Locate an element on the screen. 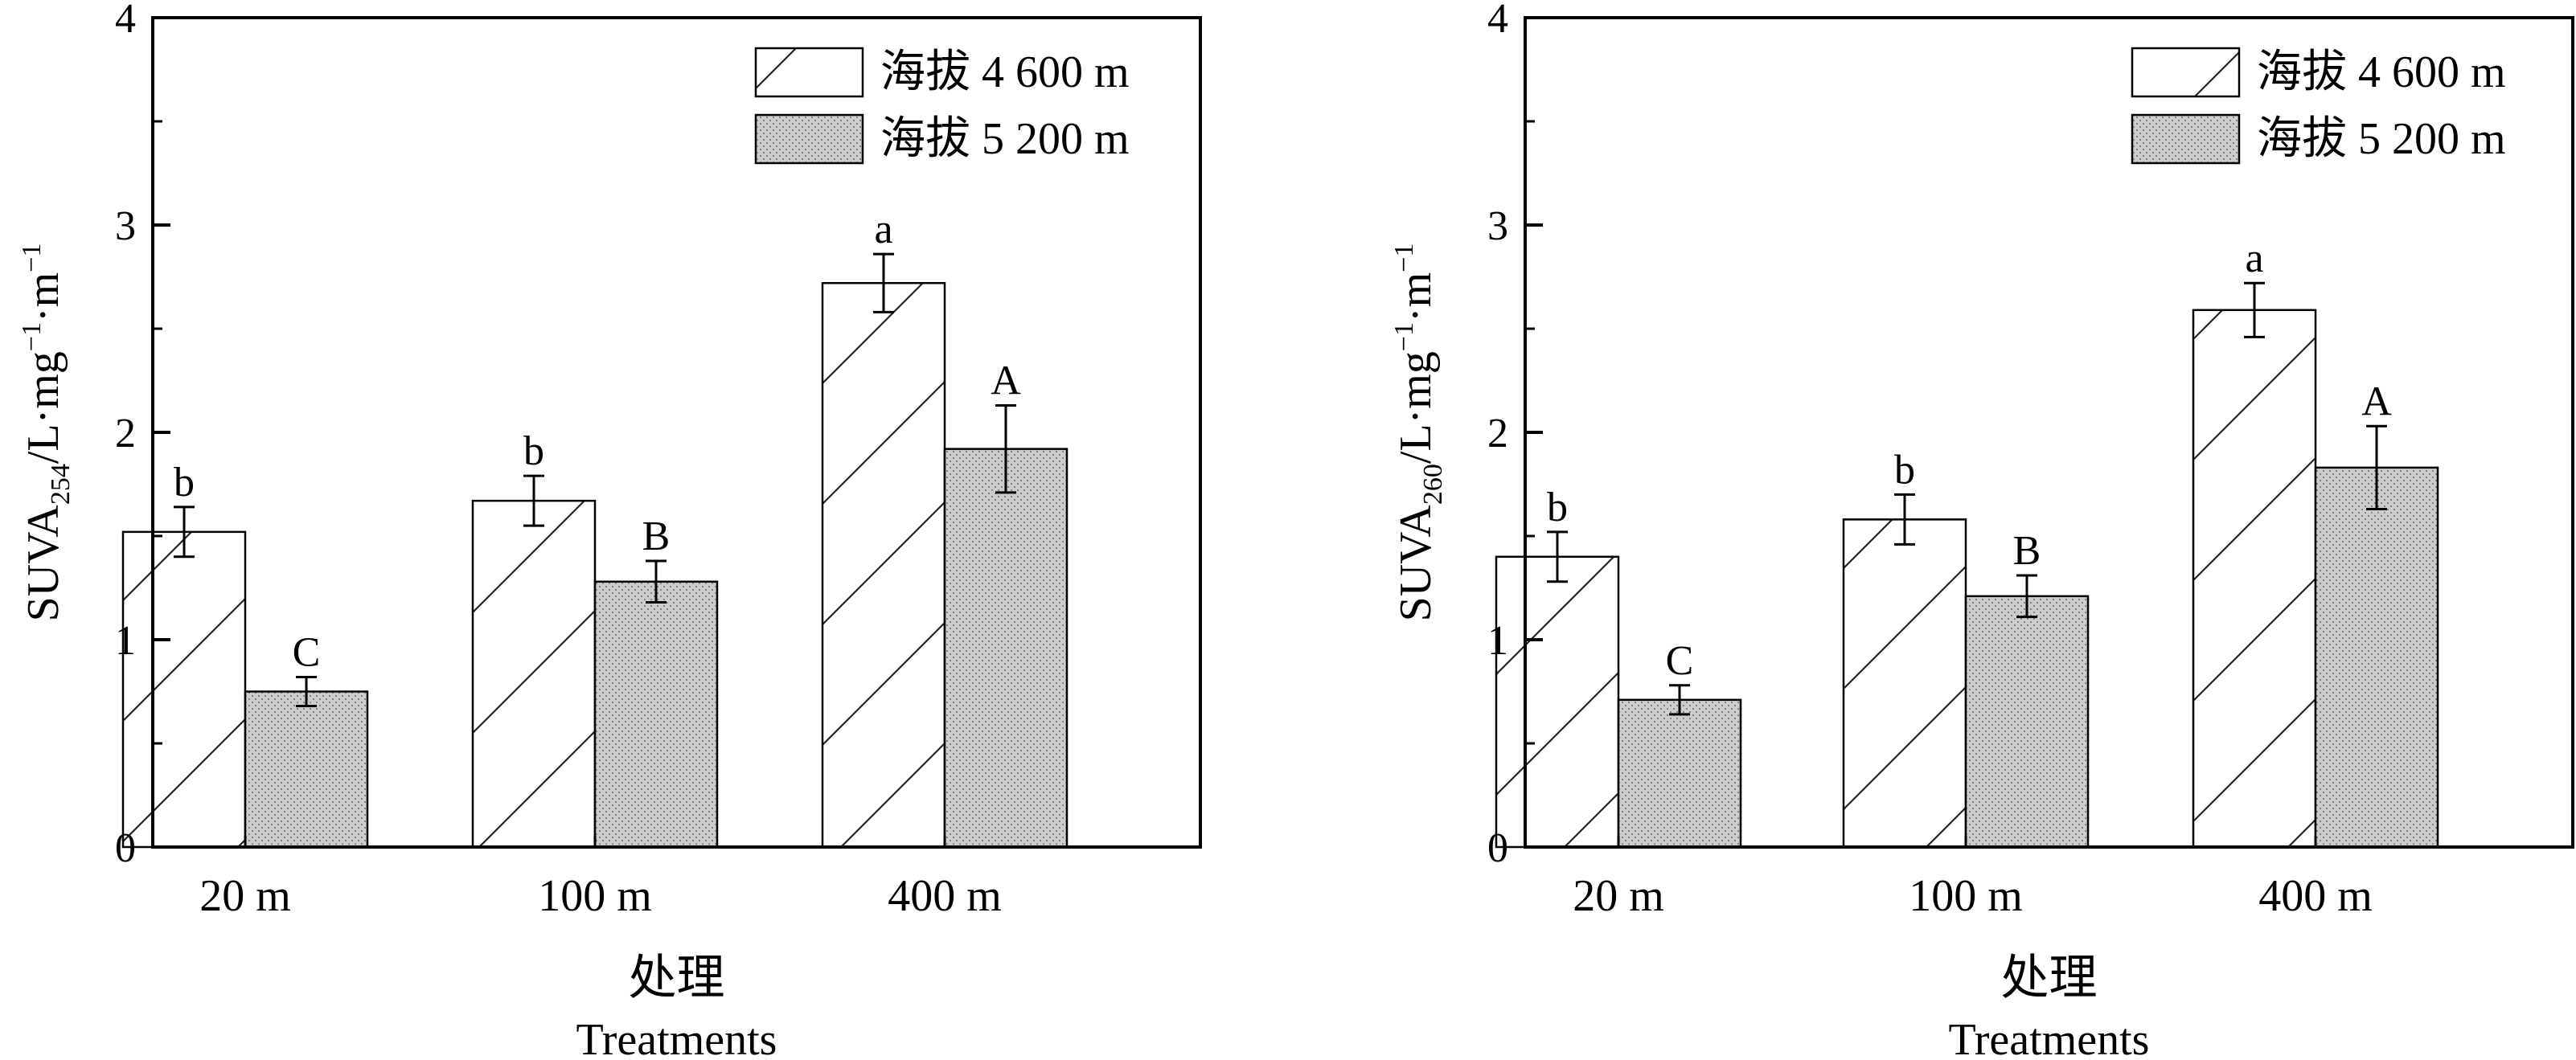  y-axis-label: SUVA260/L·mg−1·m−1 is located at coordinates (1419, 433).